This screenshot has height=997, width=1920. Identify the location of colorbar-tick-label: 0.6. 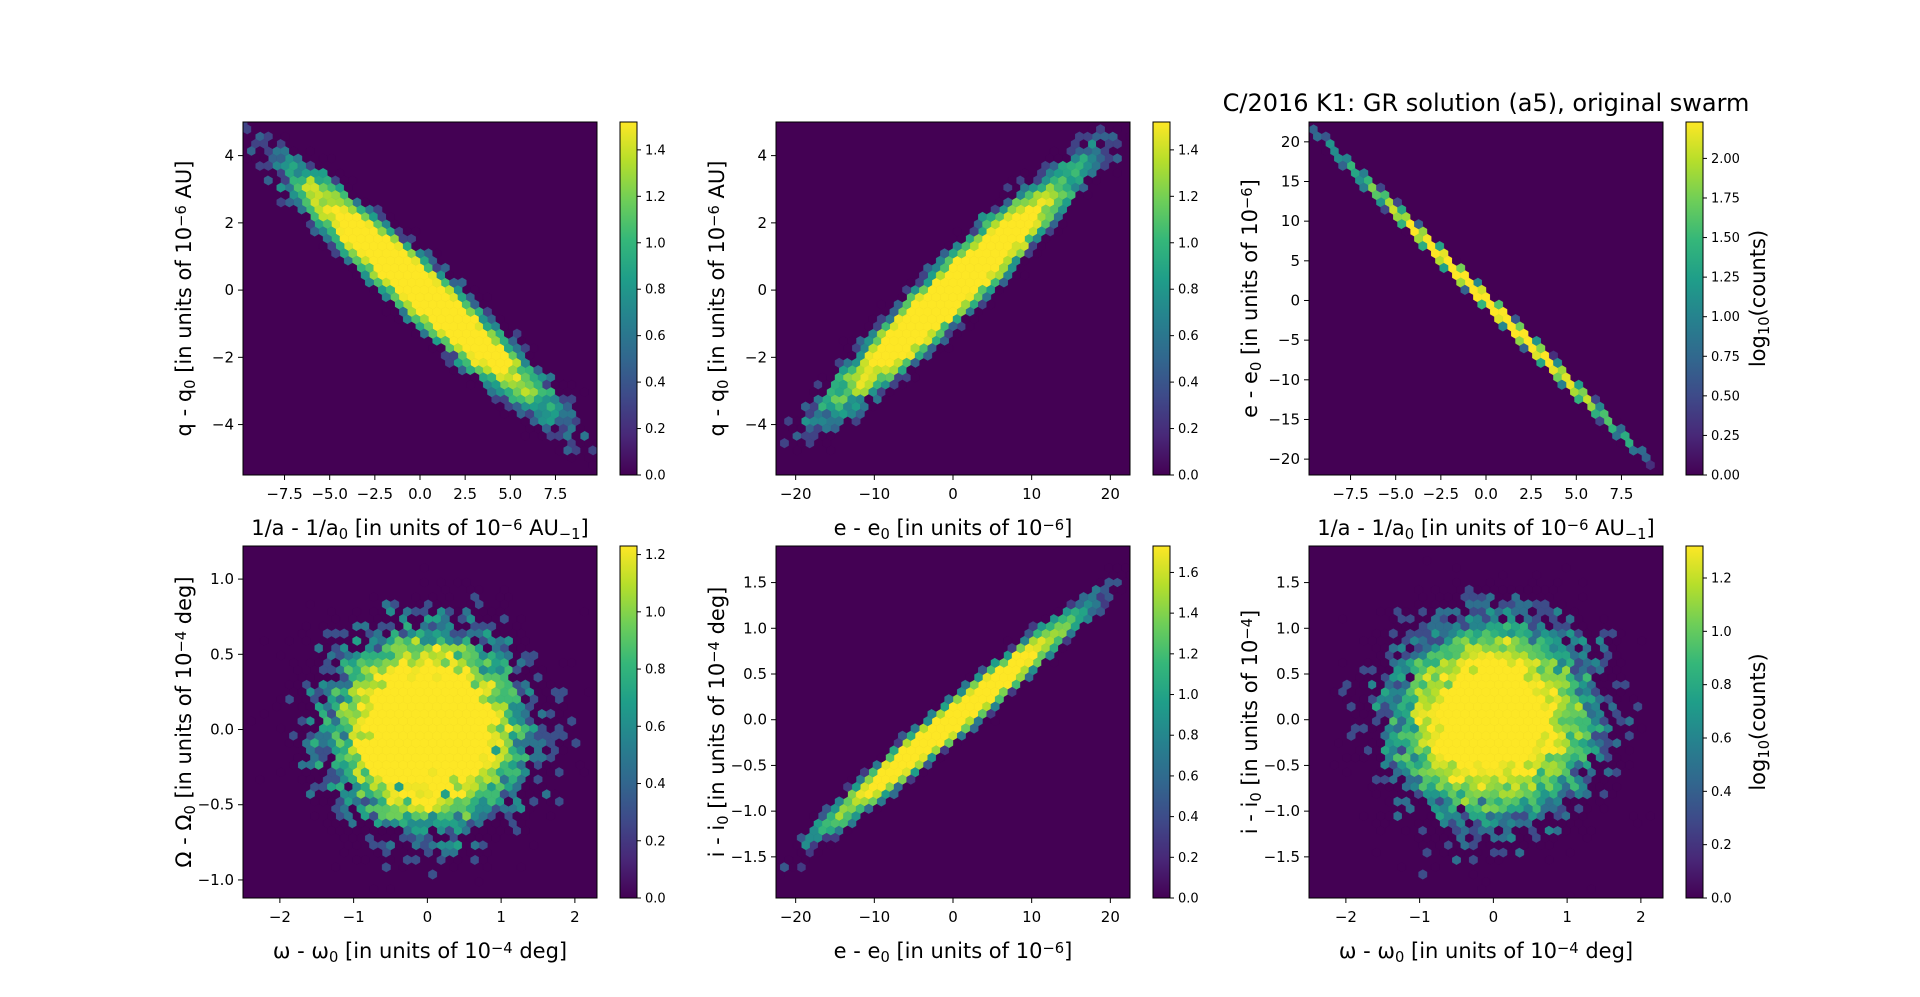
(1188, 336).